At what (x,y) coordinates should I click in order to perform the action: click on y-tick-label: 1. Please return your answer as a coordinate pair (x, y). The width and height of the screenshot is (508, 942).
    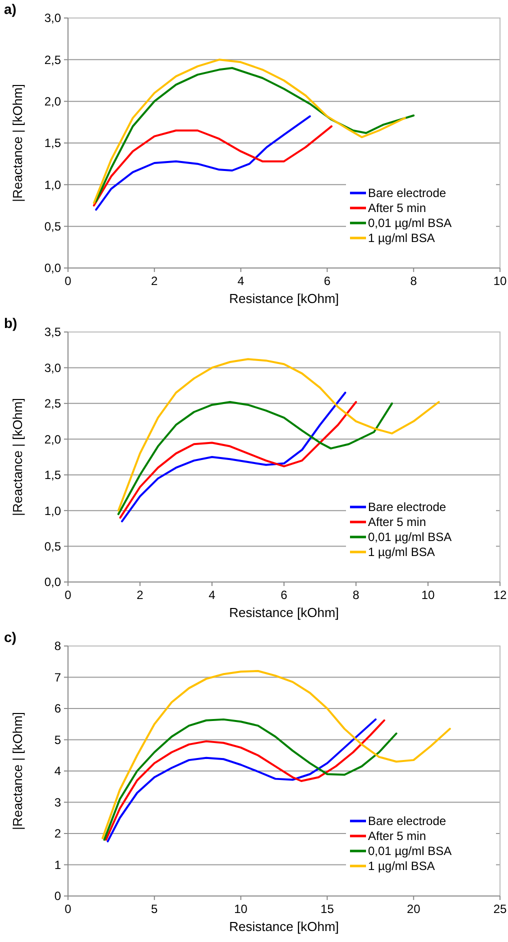
    Looking at the image, I should click on (58, 865).